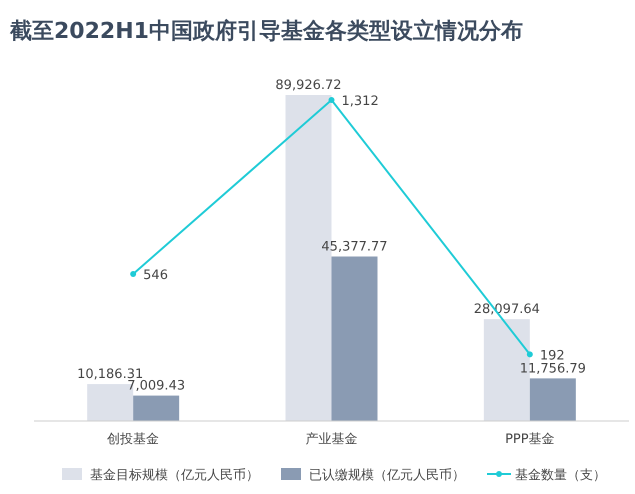 The width and height of the screenshot is (635, 494). I want to click on data-label: 546, so click(155, 275).